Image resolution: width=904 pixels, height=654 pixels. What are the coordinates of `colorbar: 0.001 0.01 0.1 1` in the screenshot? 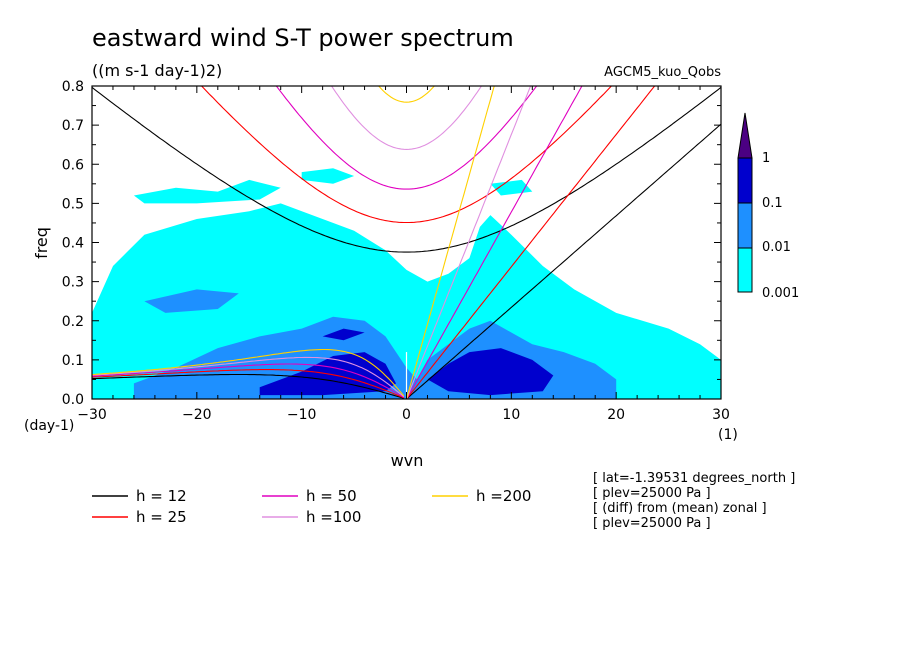 It's located at (768, 206).